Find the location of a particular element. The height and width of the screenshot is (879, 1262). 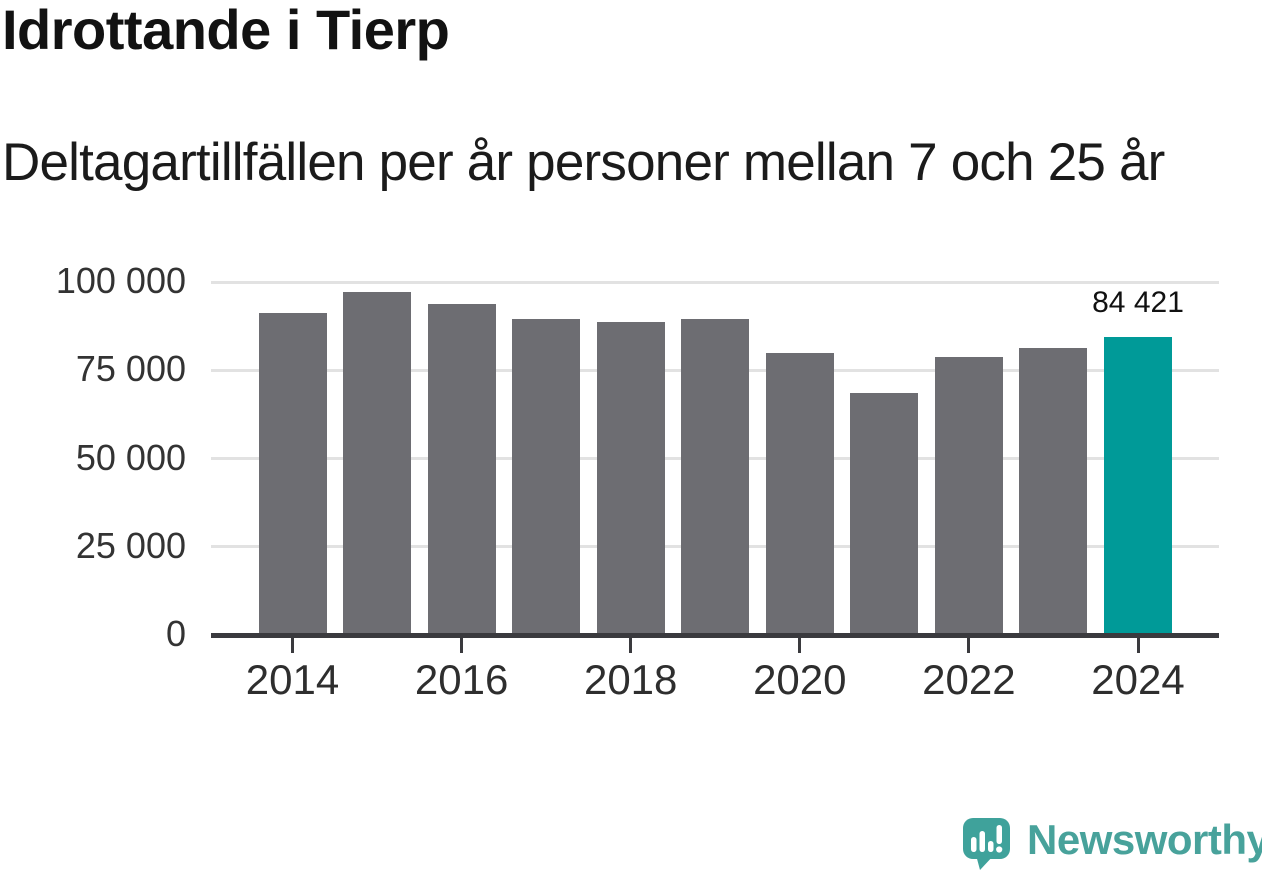

bar-2014 is located at coordinates (292, 474).